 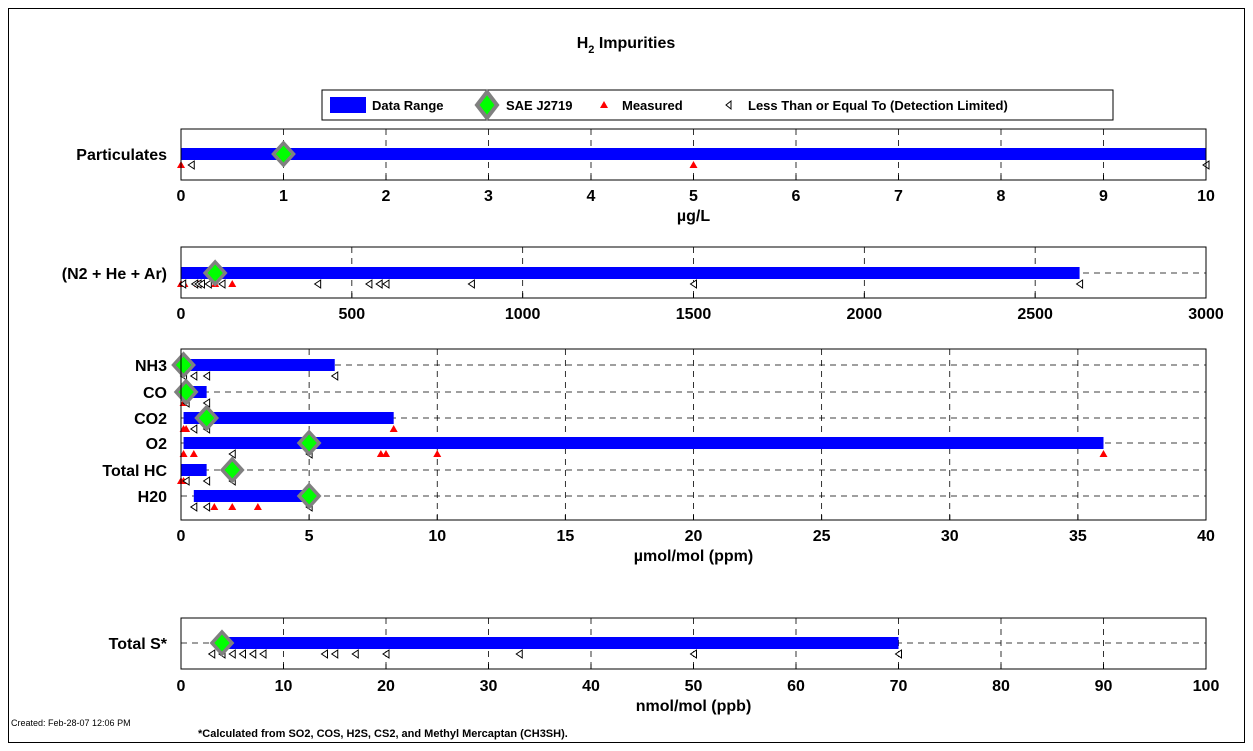 I want to click on row-label: CO2, so click(x=150, y=419).